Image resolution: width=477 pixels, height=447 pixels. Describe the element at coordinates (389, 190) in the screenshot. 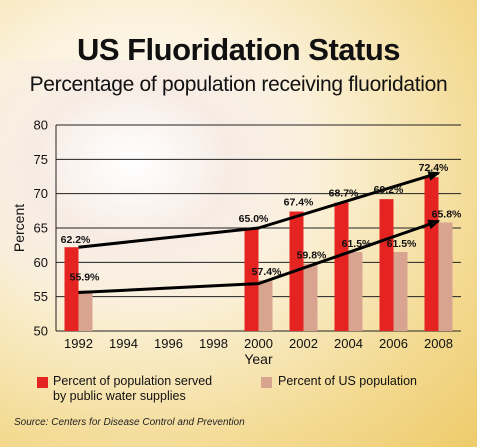

I see `data-label-water-supplies: 69.2%` at that location.